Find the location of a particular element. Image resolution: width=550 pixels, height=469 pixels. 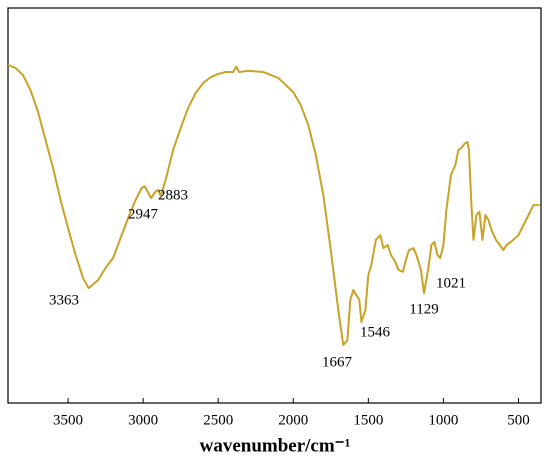

x-tick-label: 500 is located at coordinates (518, 420).